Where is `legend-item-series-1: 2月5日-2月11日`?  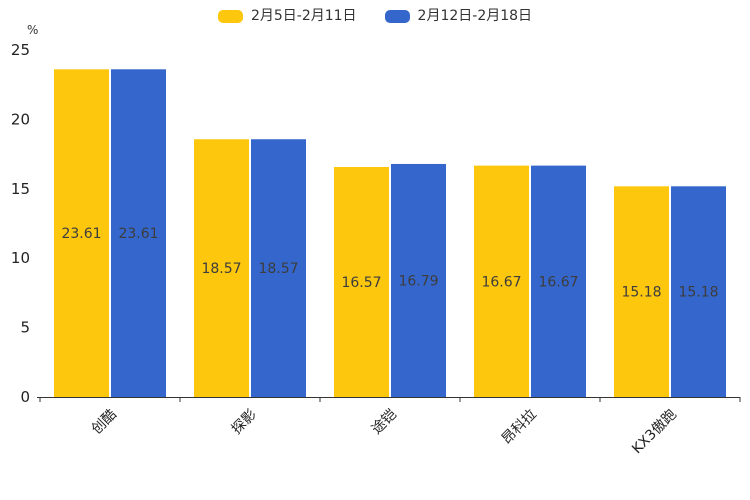
legend-item-series-1: 2月5日-2月11日 is located at coordinates (287, 16).